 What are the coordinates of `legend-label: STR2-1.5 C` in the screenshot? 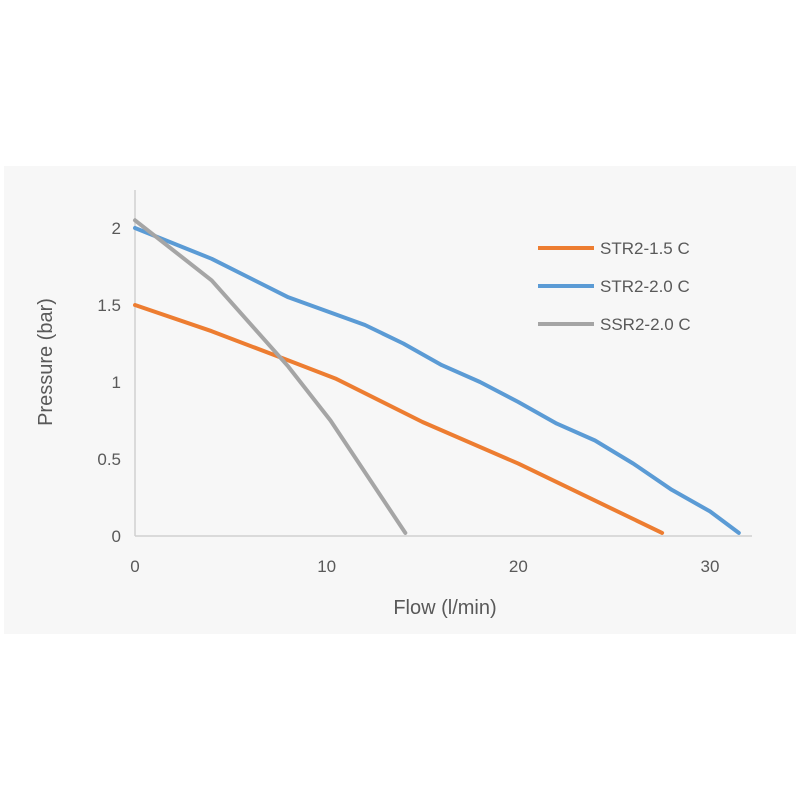 It's located at (645, 248).